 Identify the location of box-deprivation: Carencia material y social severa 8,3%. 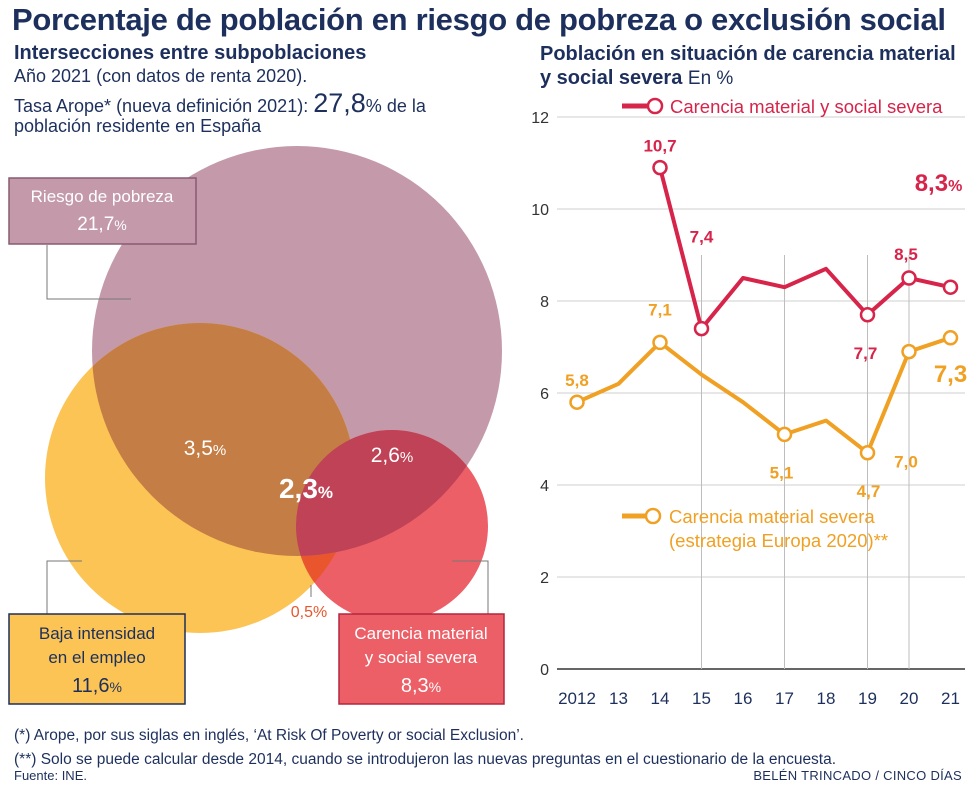
(421, 659).